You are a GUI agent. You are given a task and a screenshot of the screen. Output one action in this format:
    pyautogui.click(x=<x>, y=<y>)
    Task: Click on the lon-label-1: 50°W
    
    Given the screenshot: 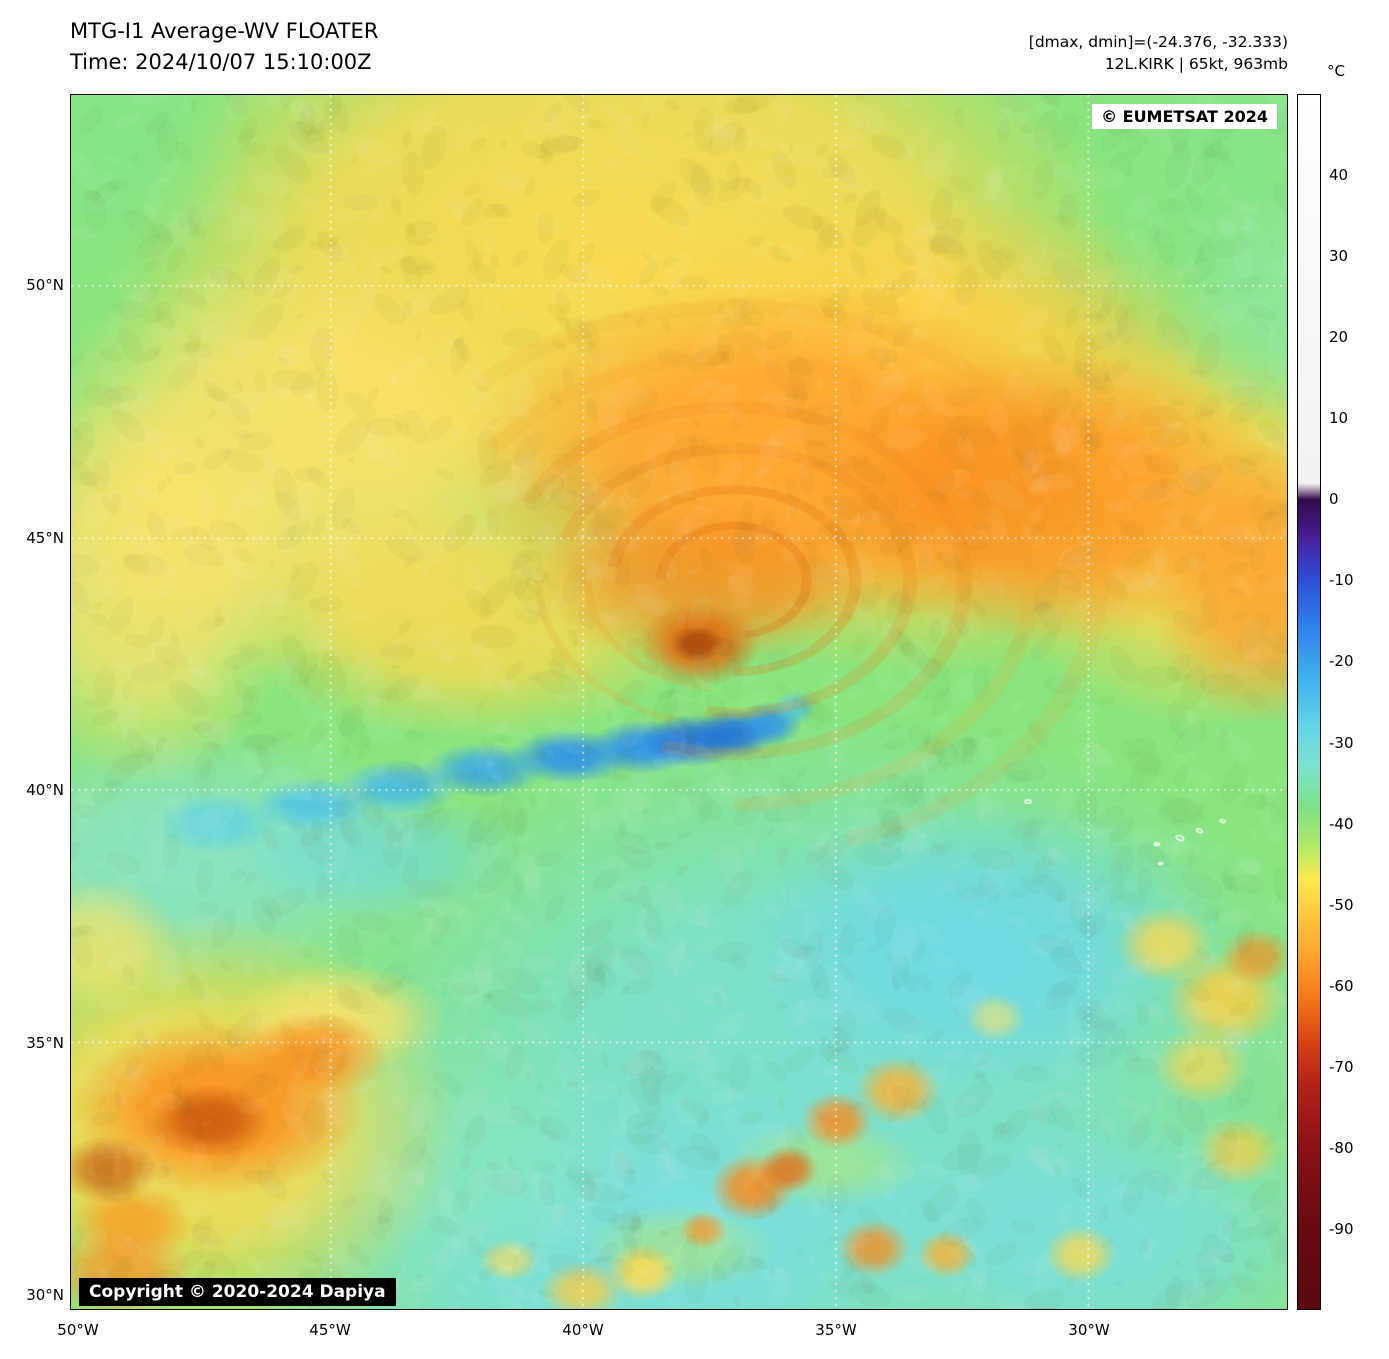 What is the action you would take?
    pyautogui.click(x=78, y=1330)
    